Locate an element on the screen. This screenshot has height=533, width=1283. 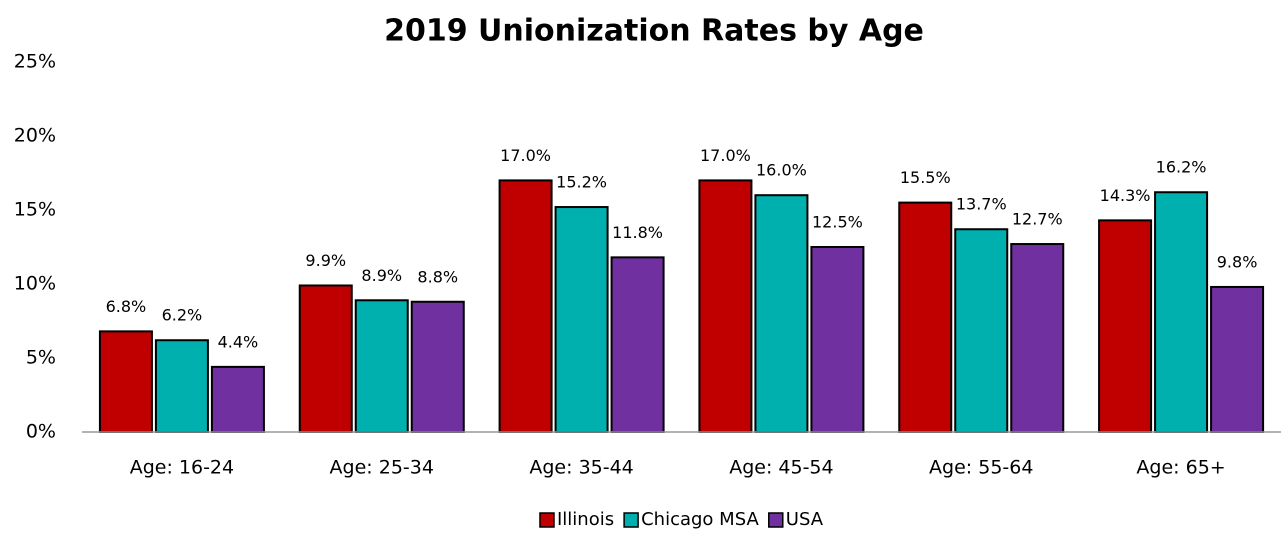
x-tick-label: Age: 35-44 is located at coordinates (581, 468).